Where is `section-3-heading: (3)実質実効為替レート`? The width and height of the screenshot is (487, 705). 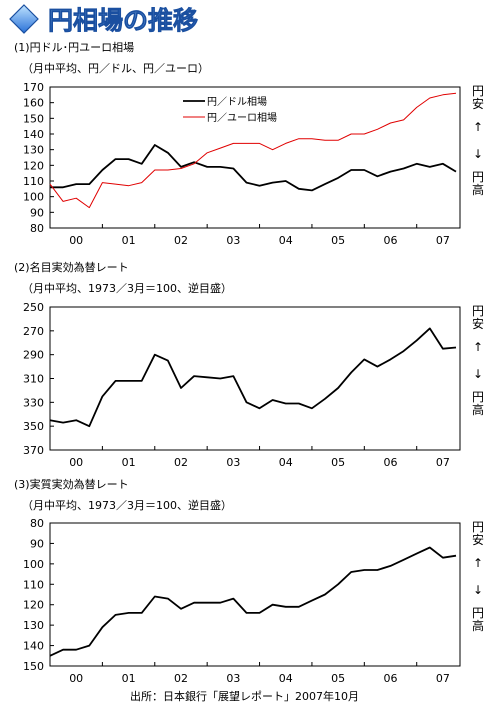 section-3-heading: (3)実質実効為替レート is located at coordinates (71, 484).